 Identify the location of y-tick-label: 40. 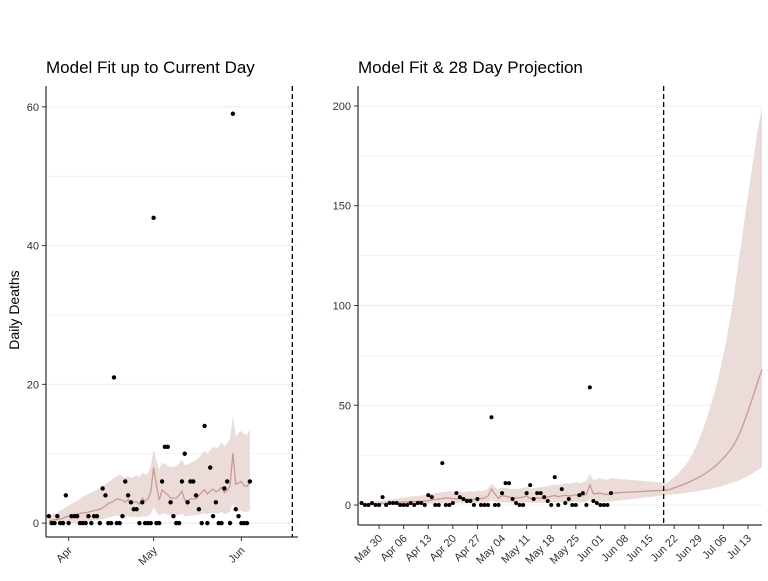
(33, 247).